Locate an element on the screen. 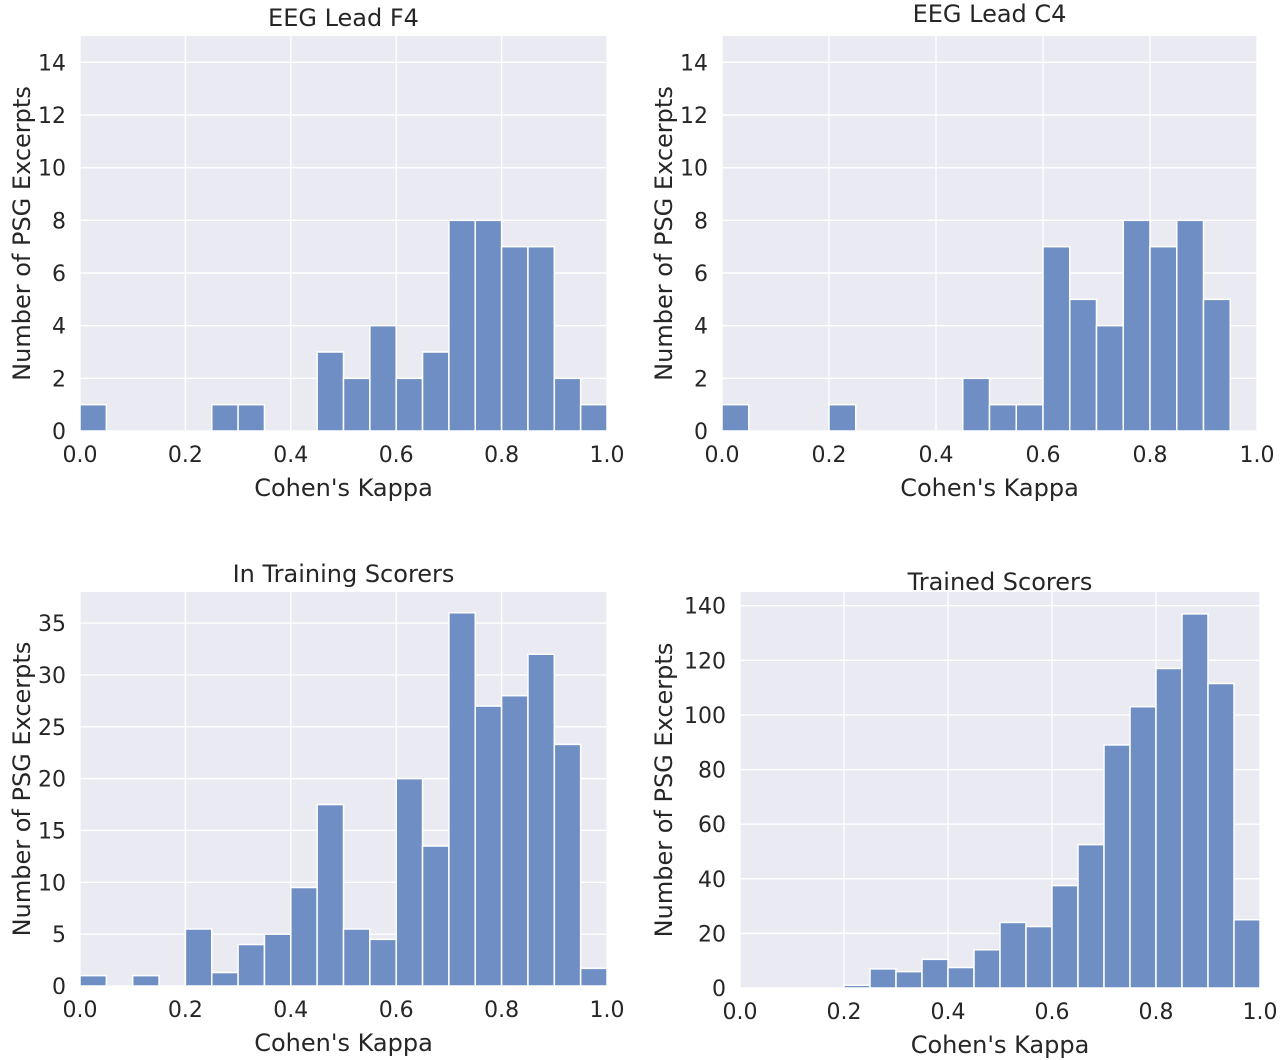 The height and width of the screenshot is (1060, 1280). y-tick-label: 12 is located at coordinates (694, 116).